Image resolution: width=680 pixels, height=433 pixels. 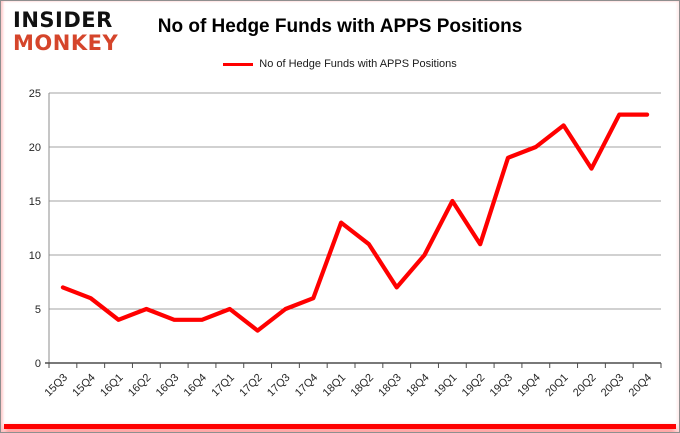 What do you see at coordinates (223, 386) in the screenshot?
I see `x-axis-label: 17Q1` at bounding box center [223, 386].